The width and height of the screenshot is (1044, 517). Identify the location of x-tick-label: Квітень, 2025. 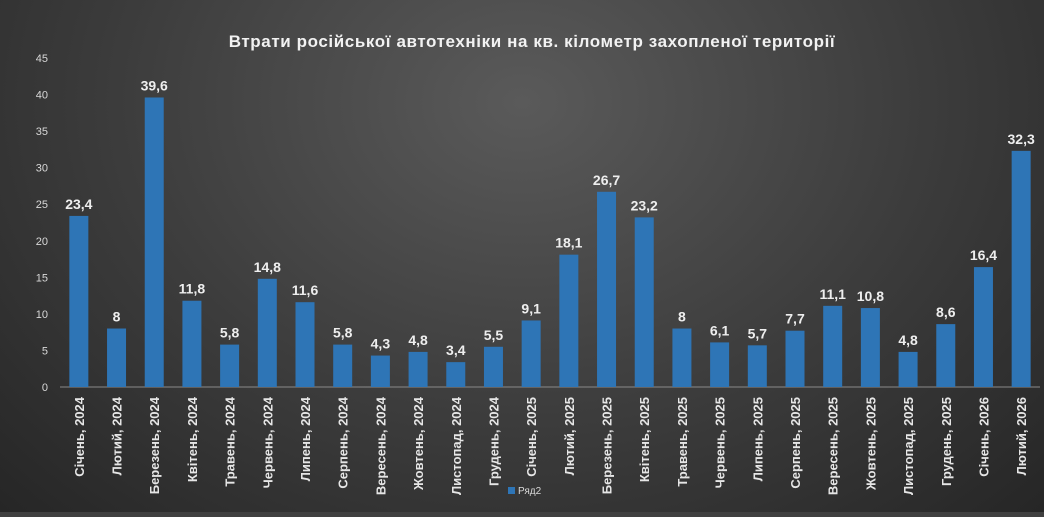
(644, 439).